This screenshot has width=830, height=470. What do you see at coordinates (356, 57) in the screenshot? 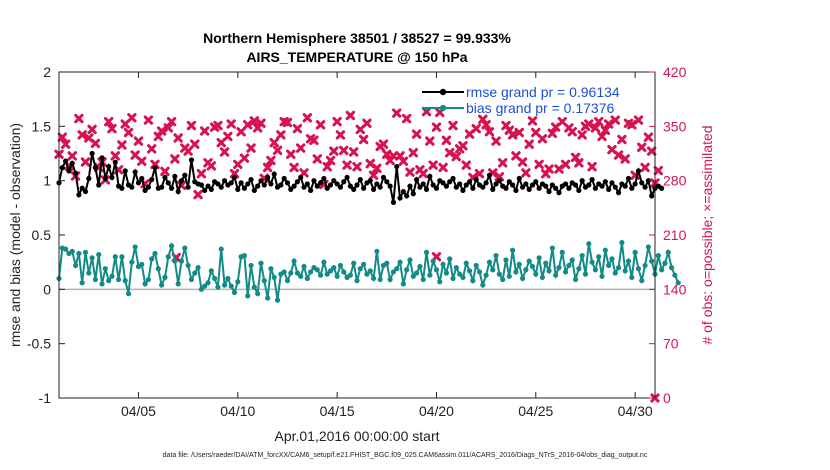
I see `chart-subtitle: AIRS_TEMPERATURE @ 150 hPa` at bounding box center [356, 57].